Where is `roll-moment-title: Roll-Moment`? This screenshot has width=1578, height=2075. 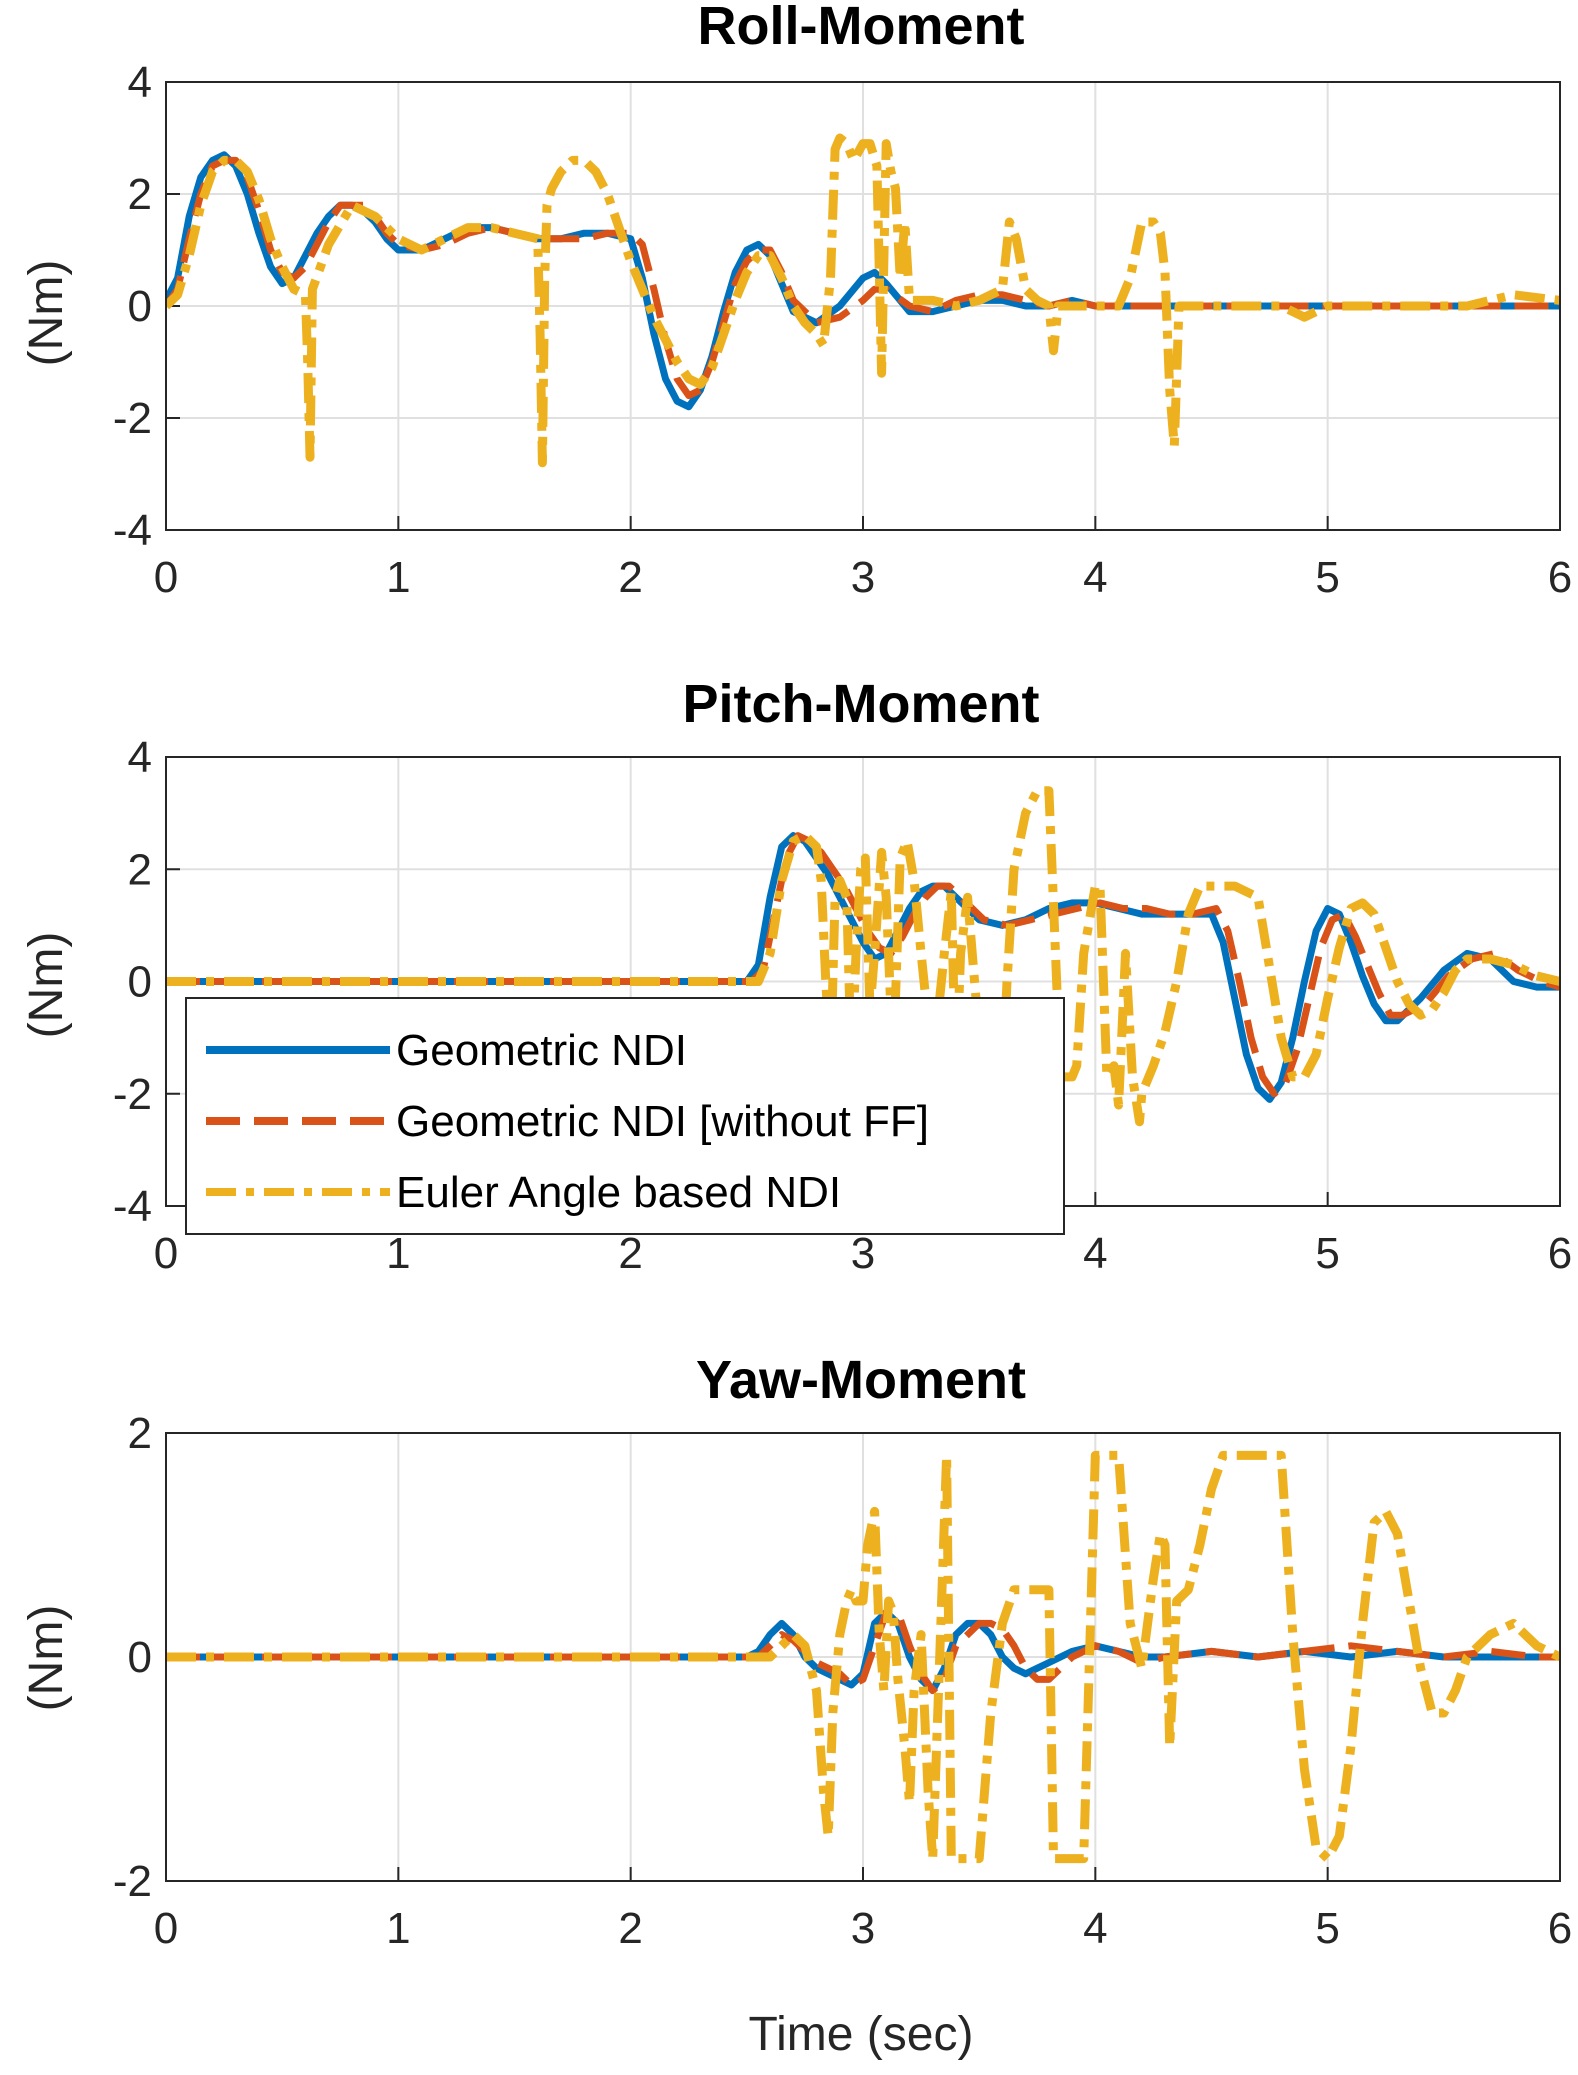 roll-moment-title: Roll-Moment is located at coordinates (861, 28).